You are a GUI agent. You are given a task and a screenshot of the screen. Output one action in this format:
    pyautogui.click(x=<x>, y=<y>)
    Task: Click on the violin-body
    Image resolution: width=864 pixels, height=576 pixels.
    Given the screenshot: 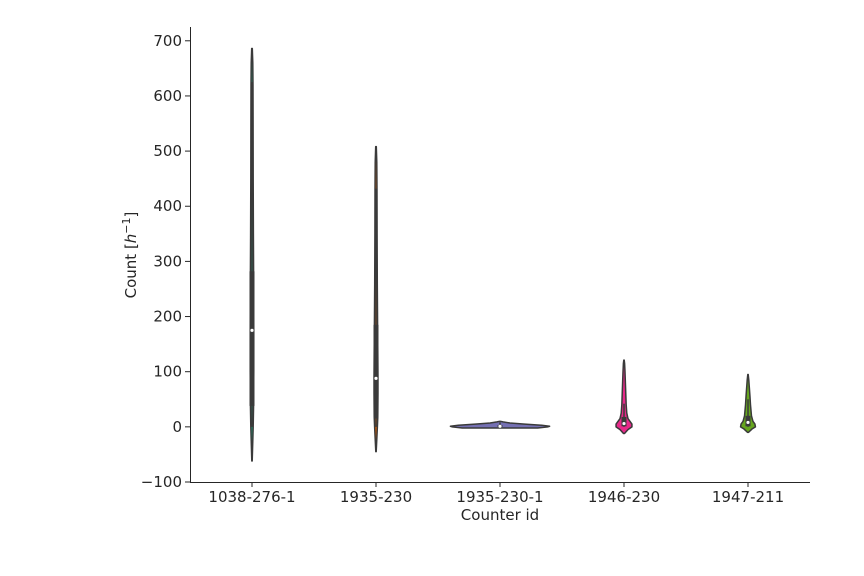 What is the action you would take?
    pyautogui.click(x=624, y=397)
    